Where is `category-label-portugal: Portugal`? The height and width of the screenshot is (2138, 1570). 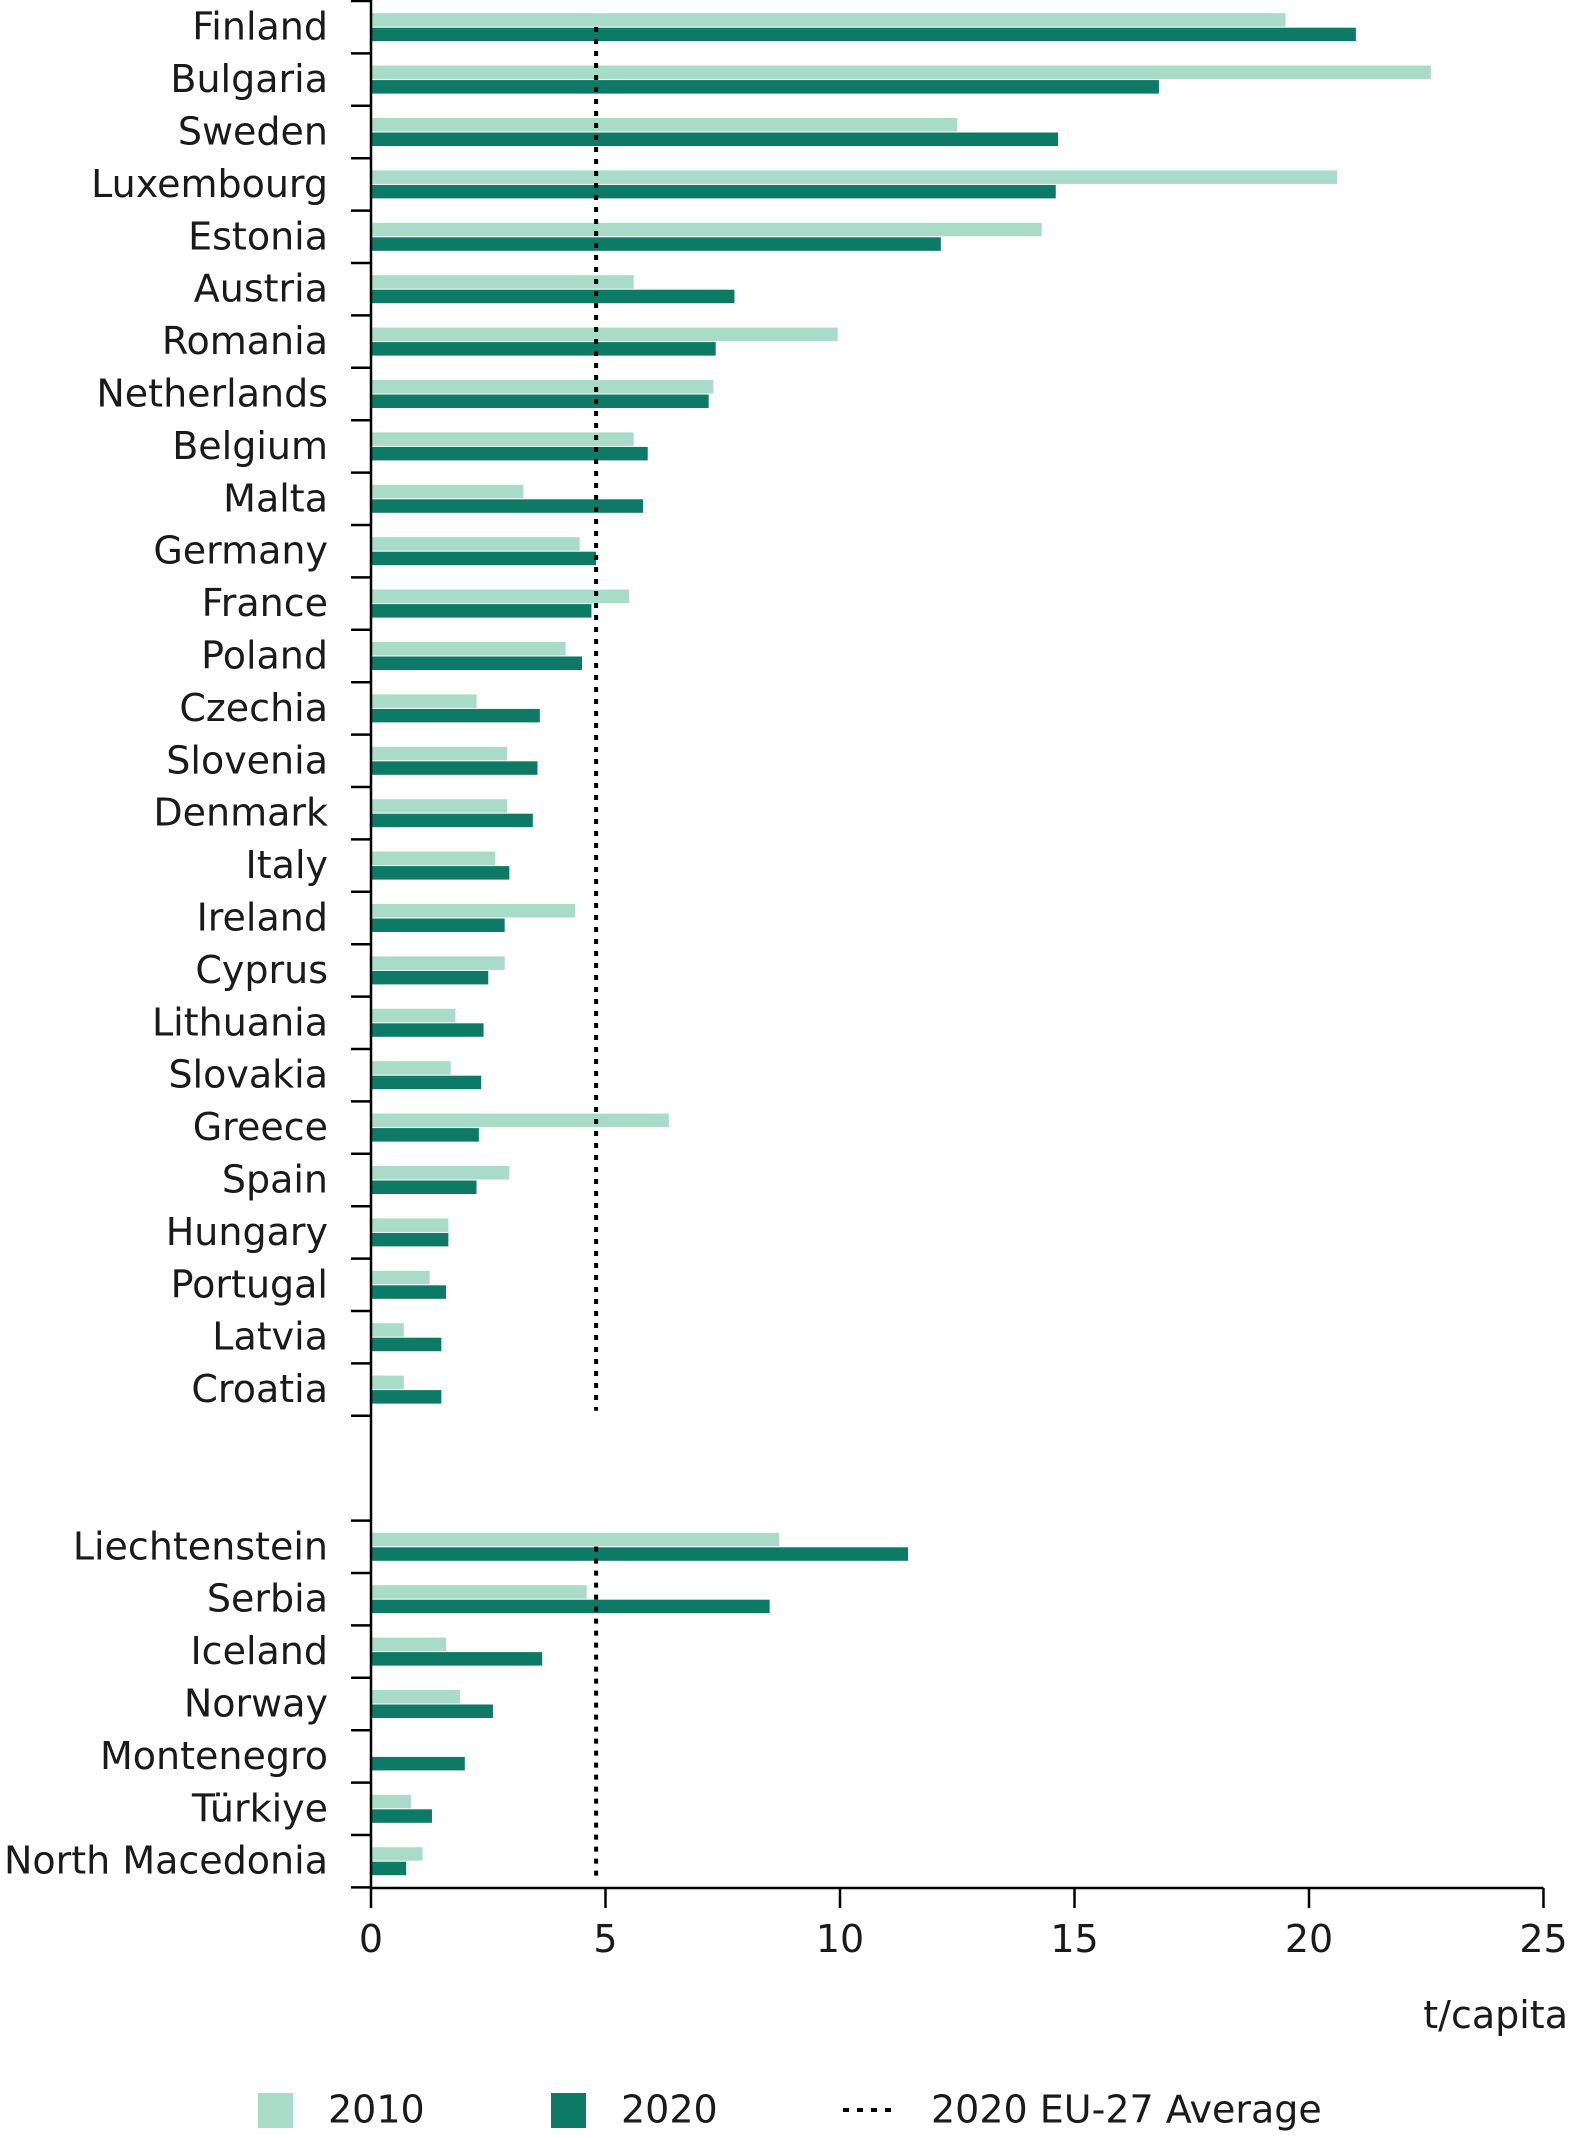
category-label-portugal: Portugal is located at coordinates (249, 1284).